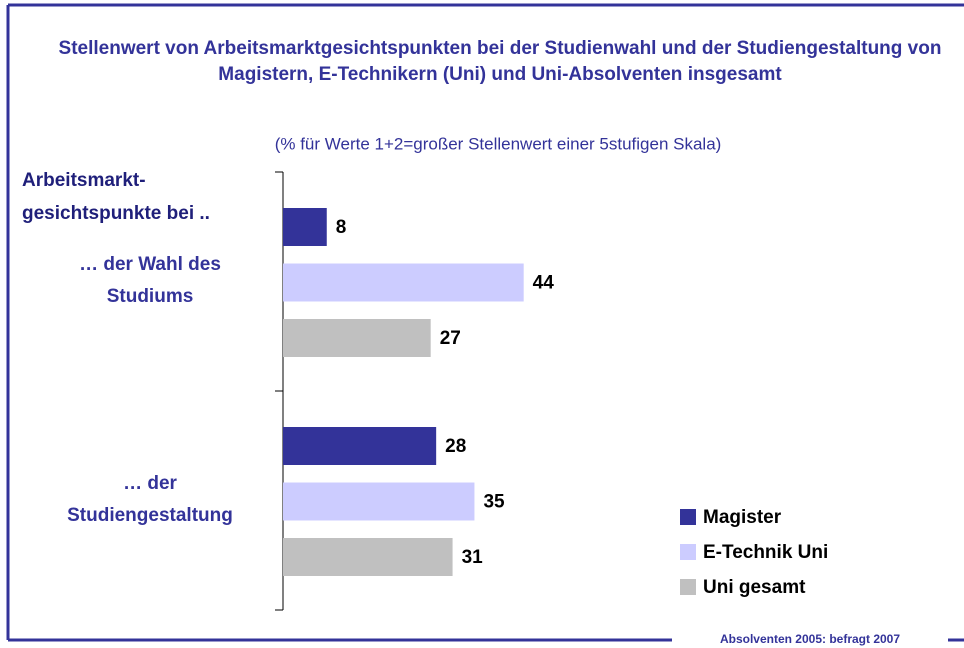 Image resolution: width=964 pixels, height=648 pixels. I want to click on value-label: 28, so click(455, 446).